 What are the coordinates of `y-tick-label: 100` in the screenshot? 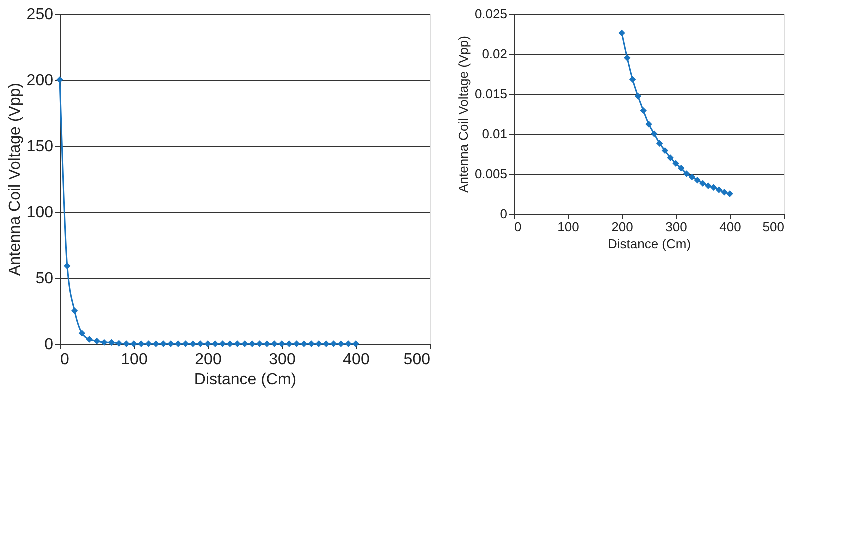 It's located at (40, 213).